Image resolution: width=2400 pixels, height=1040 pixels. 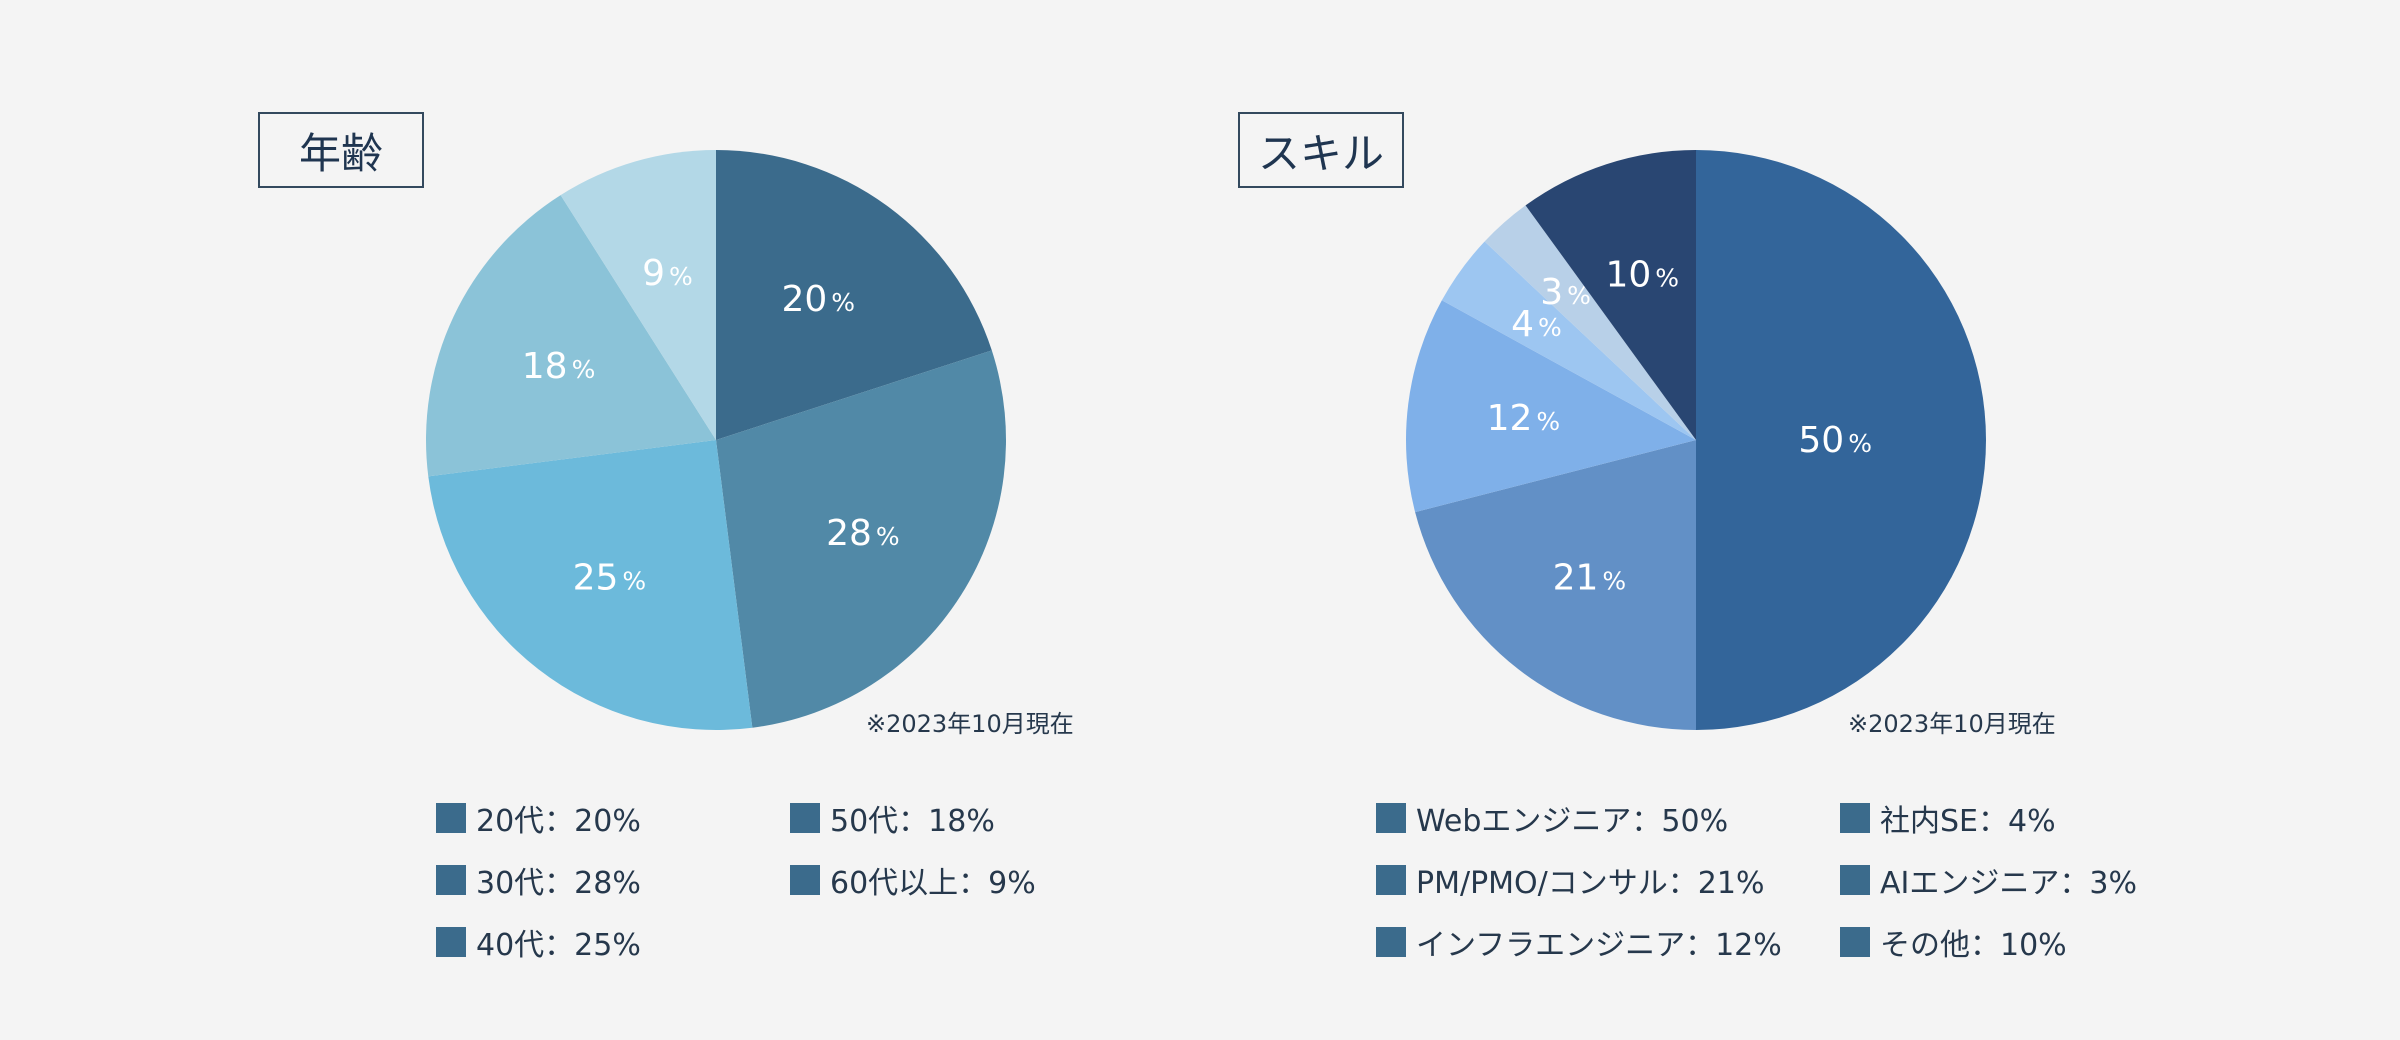 What do you see at coordinates (1835, 440) in the screenshot?
I see `skill-pie-data-label: 50%` at bounding box center [1835, 440].